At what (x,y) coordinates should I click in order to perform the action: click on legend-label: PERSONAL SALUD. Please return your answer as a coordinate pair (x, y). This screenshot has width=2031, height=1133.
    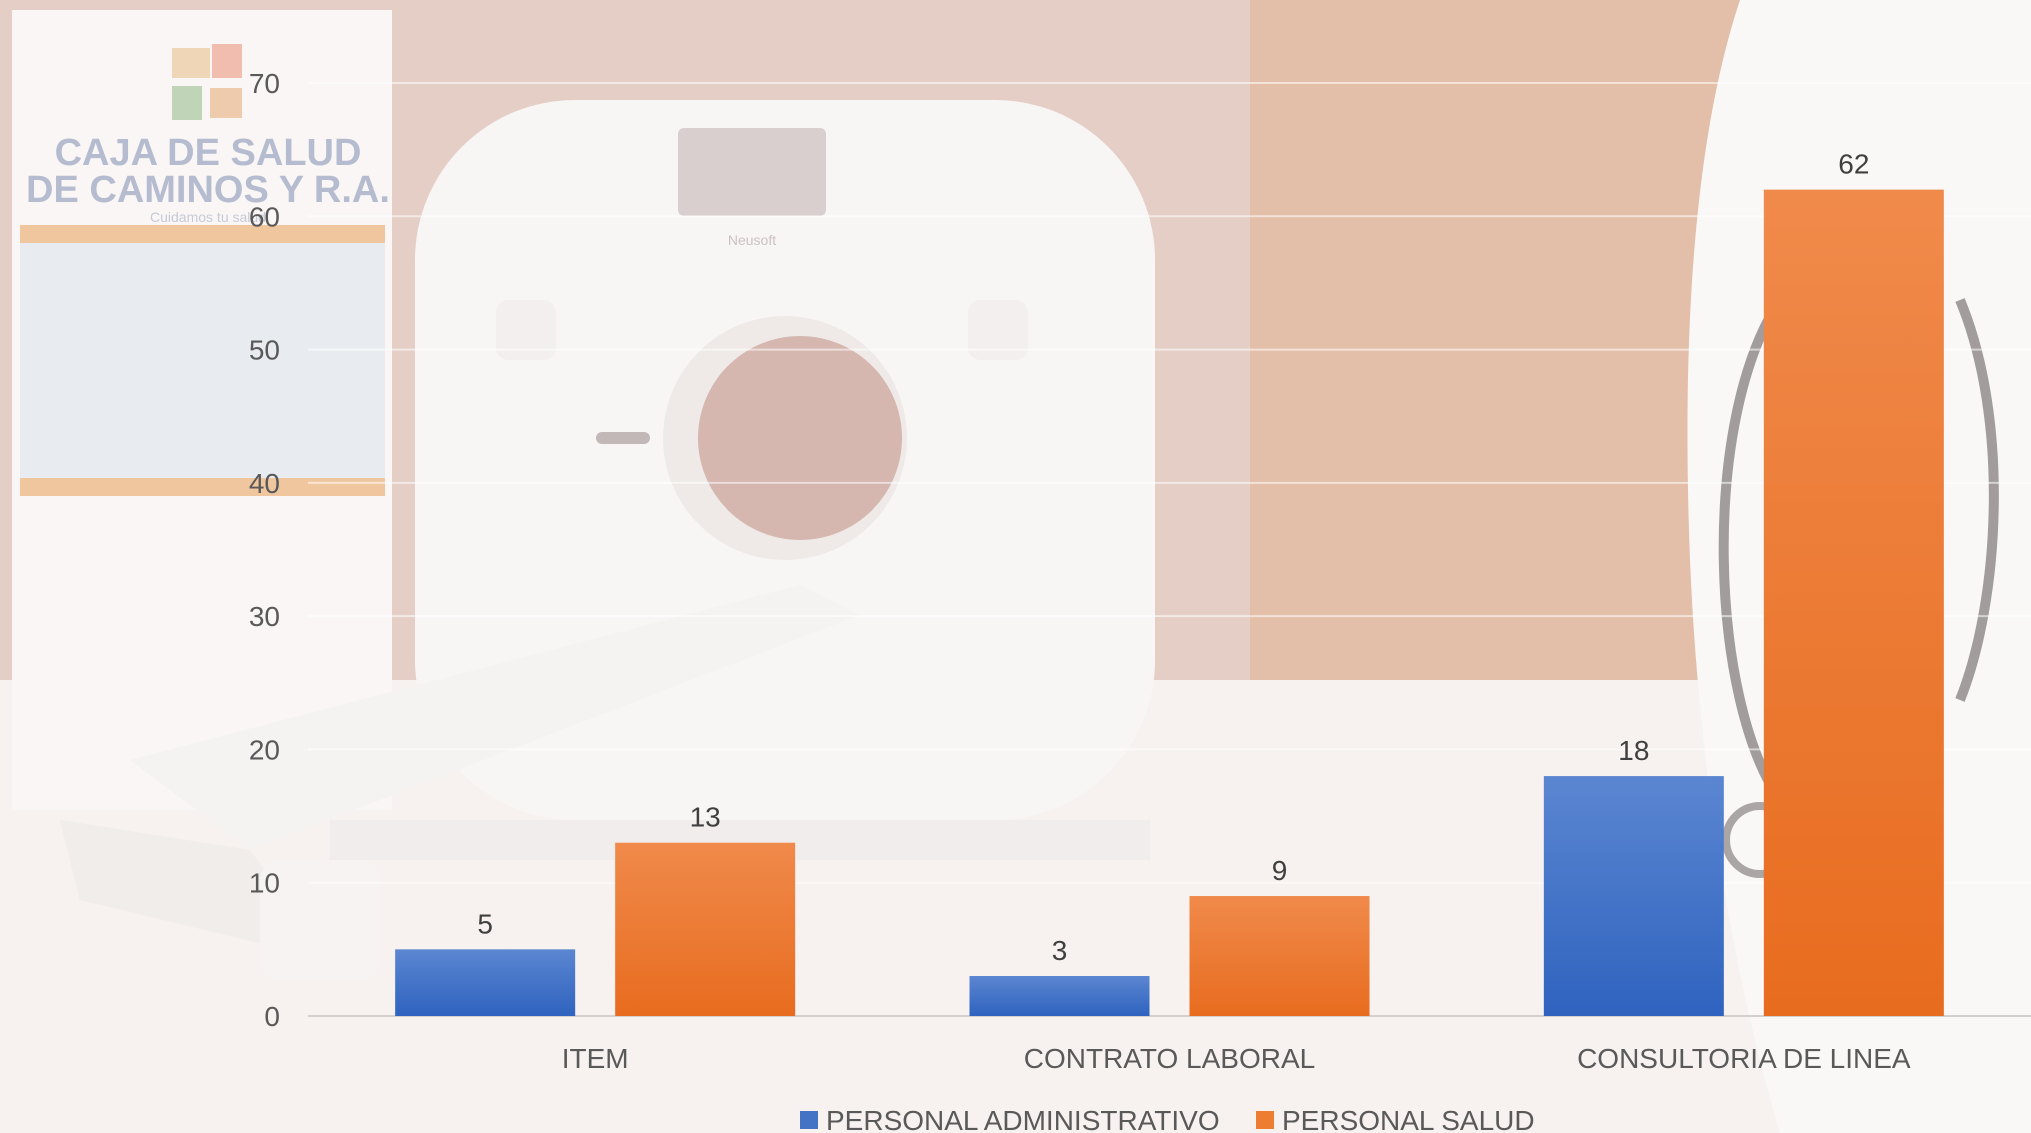
    Looking at the image, I should click on (1408, 1119).